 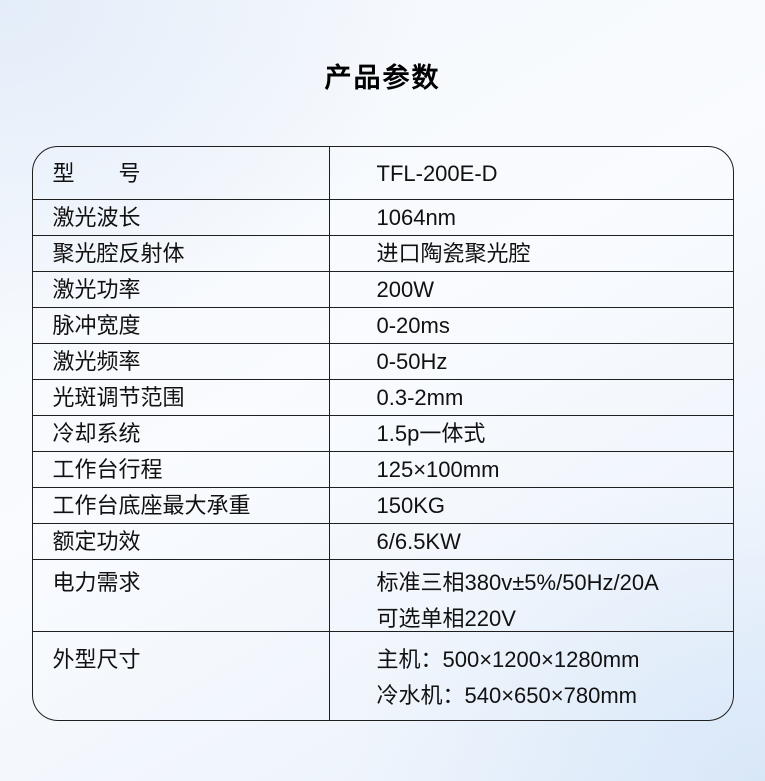 What do you see at coordinates (517, 582) in the screenshot?
I see `spec-value-line: 标准三相380v±5%/50Hz/20A` at bounding box center [517, 582].